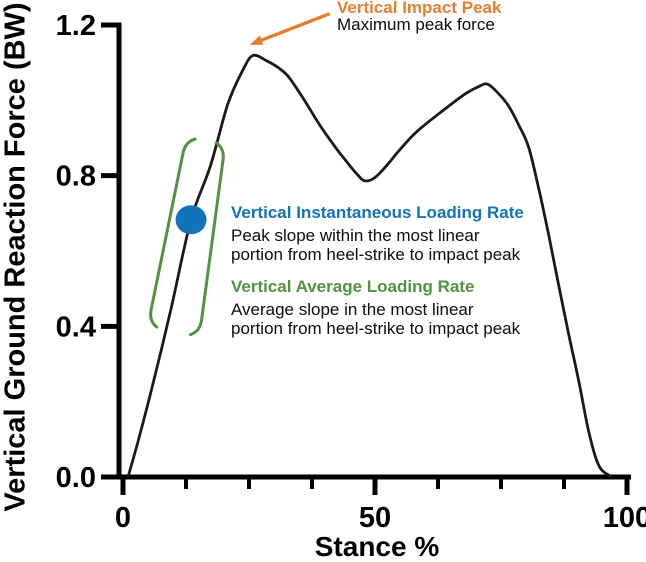 The image size is (646, 562). Describe the element at coordinates (173, 233) in the screenshot. I see `valr-bracket-left` at that location.